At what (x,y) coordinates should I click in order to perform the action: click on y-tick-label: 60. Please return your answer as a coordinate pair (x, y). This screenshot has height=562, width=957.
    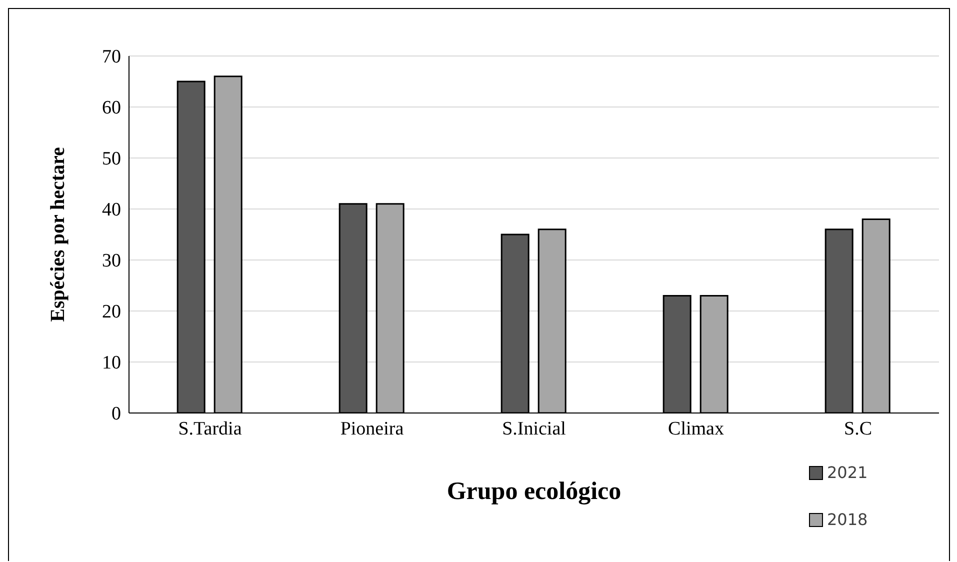
    Looking at the image, I should click on (111, 108).